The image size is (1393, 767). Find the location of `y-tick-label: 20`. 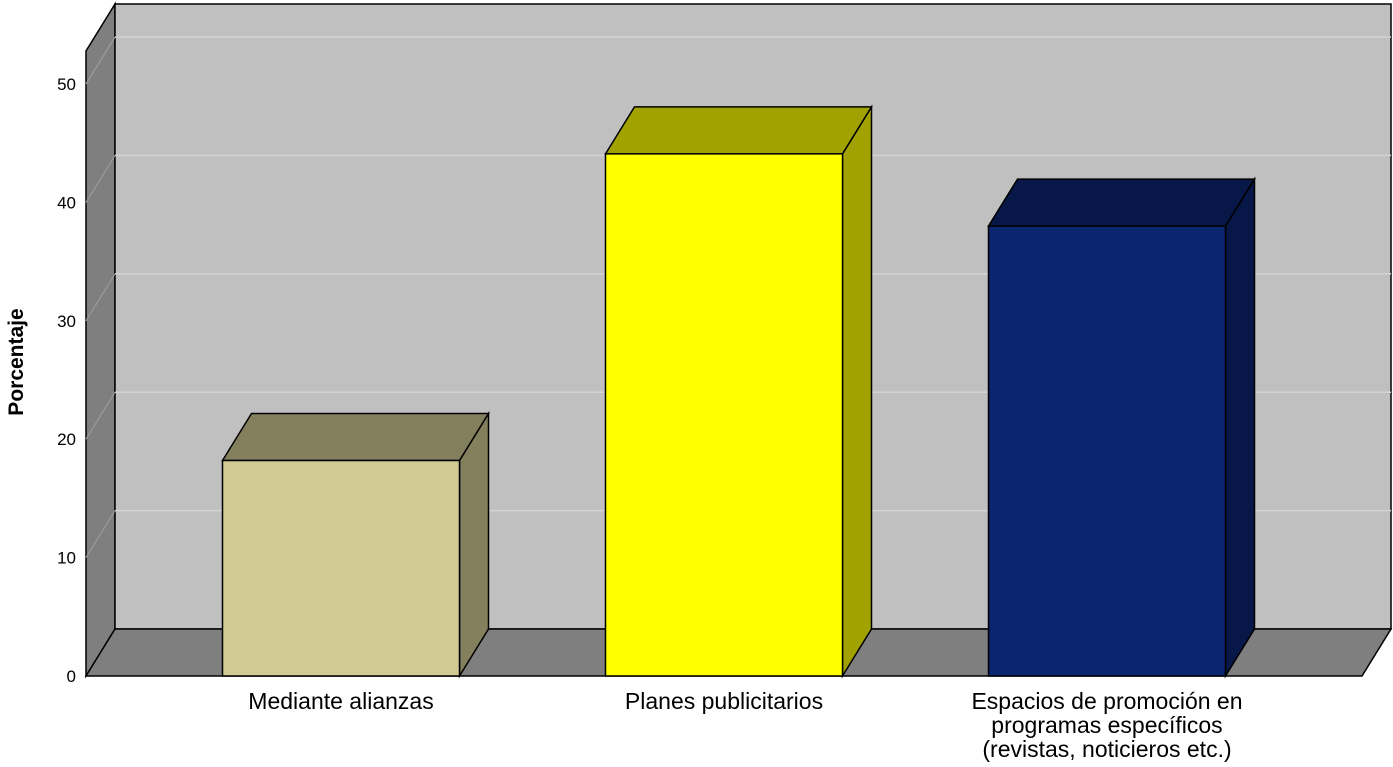

y-tick-label: 20 is located at coordinates (66, 439).